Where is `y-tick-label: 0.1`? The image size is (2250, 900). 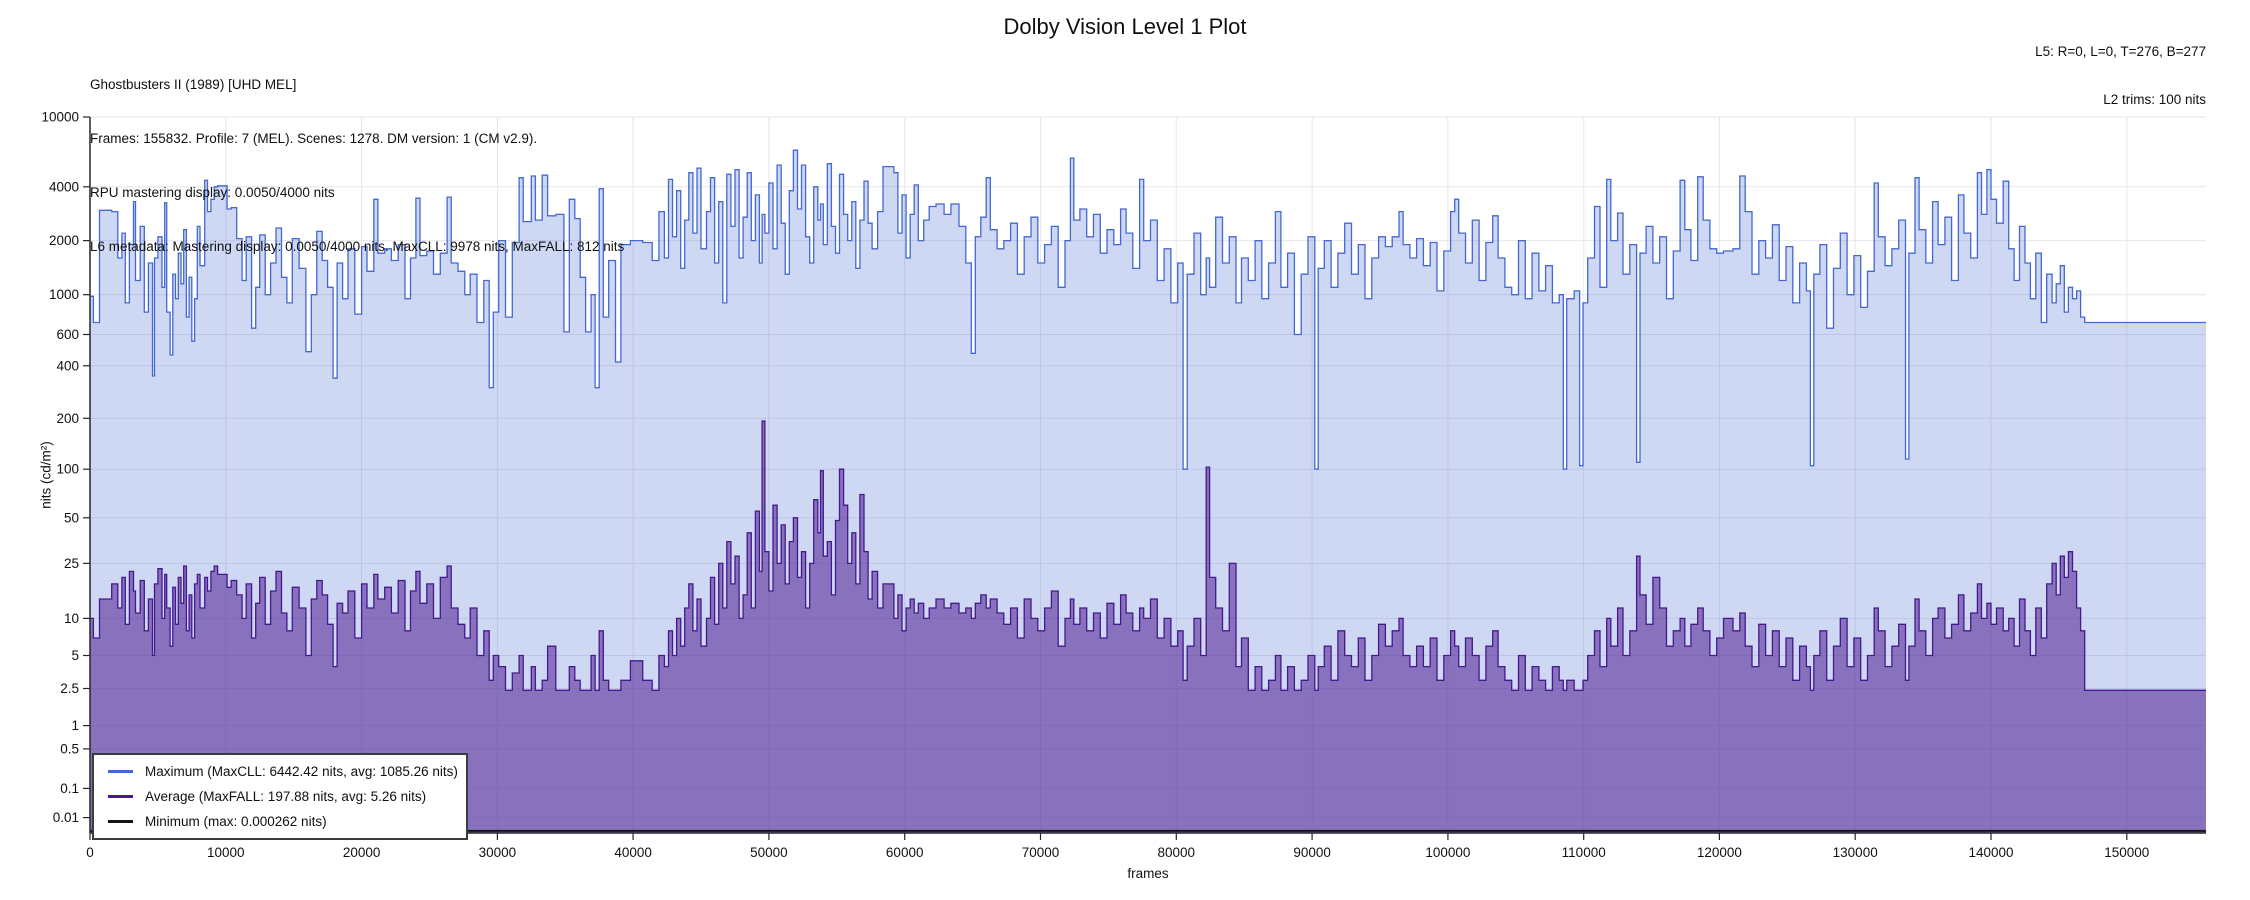
y-tick-label: 0.1 is located at coordinates (69, 788).